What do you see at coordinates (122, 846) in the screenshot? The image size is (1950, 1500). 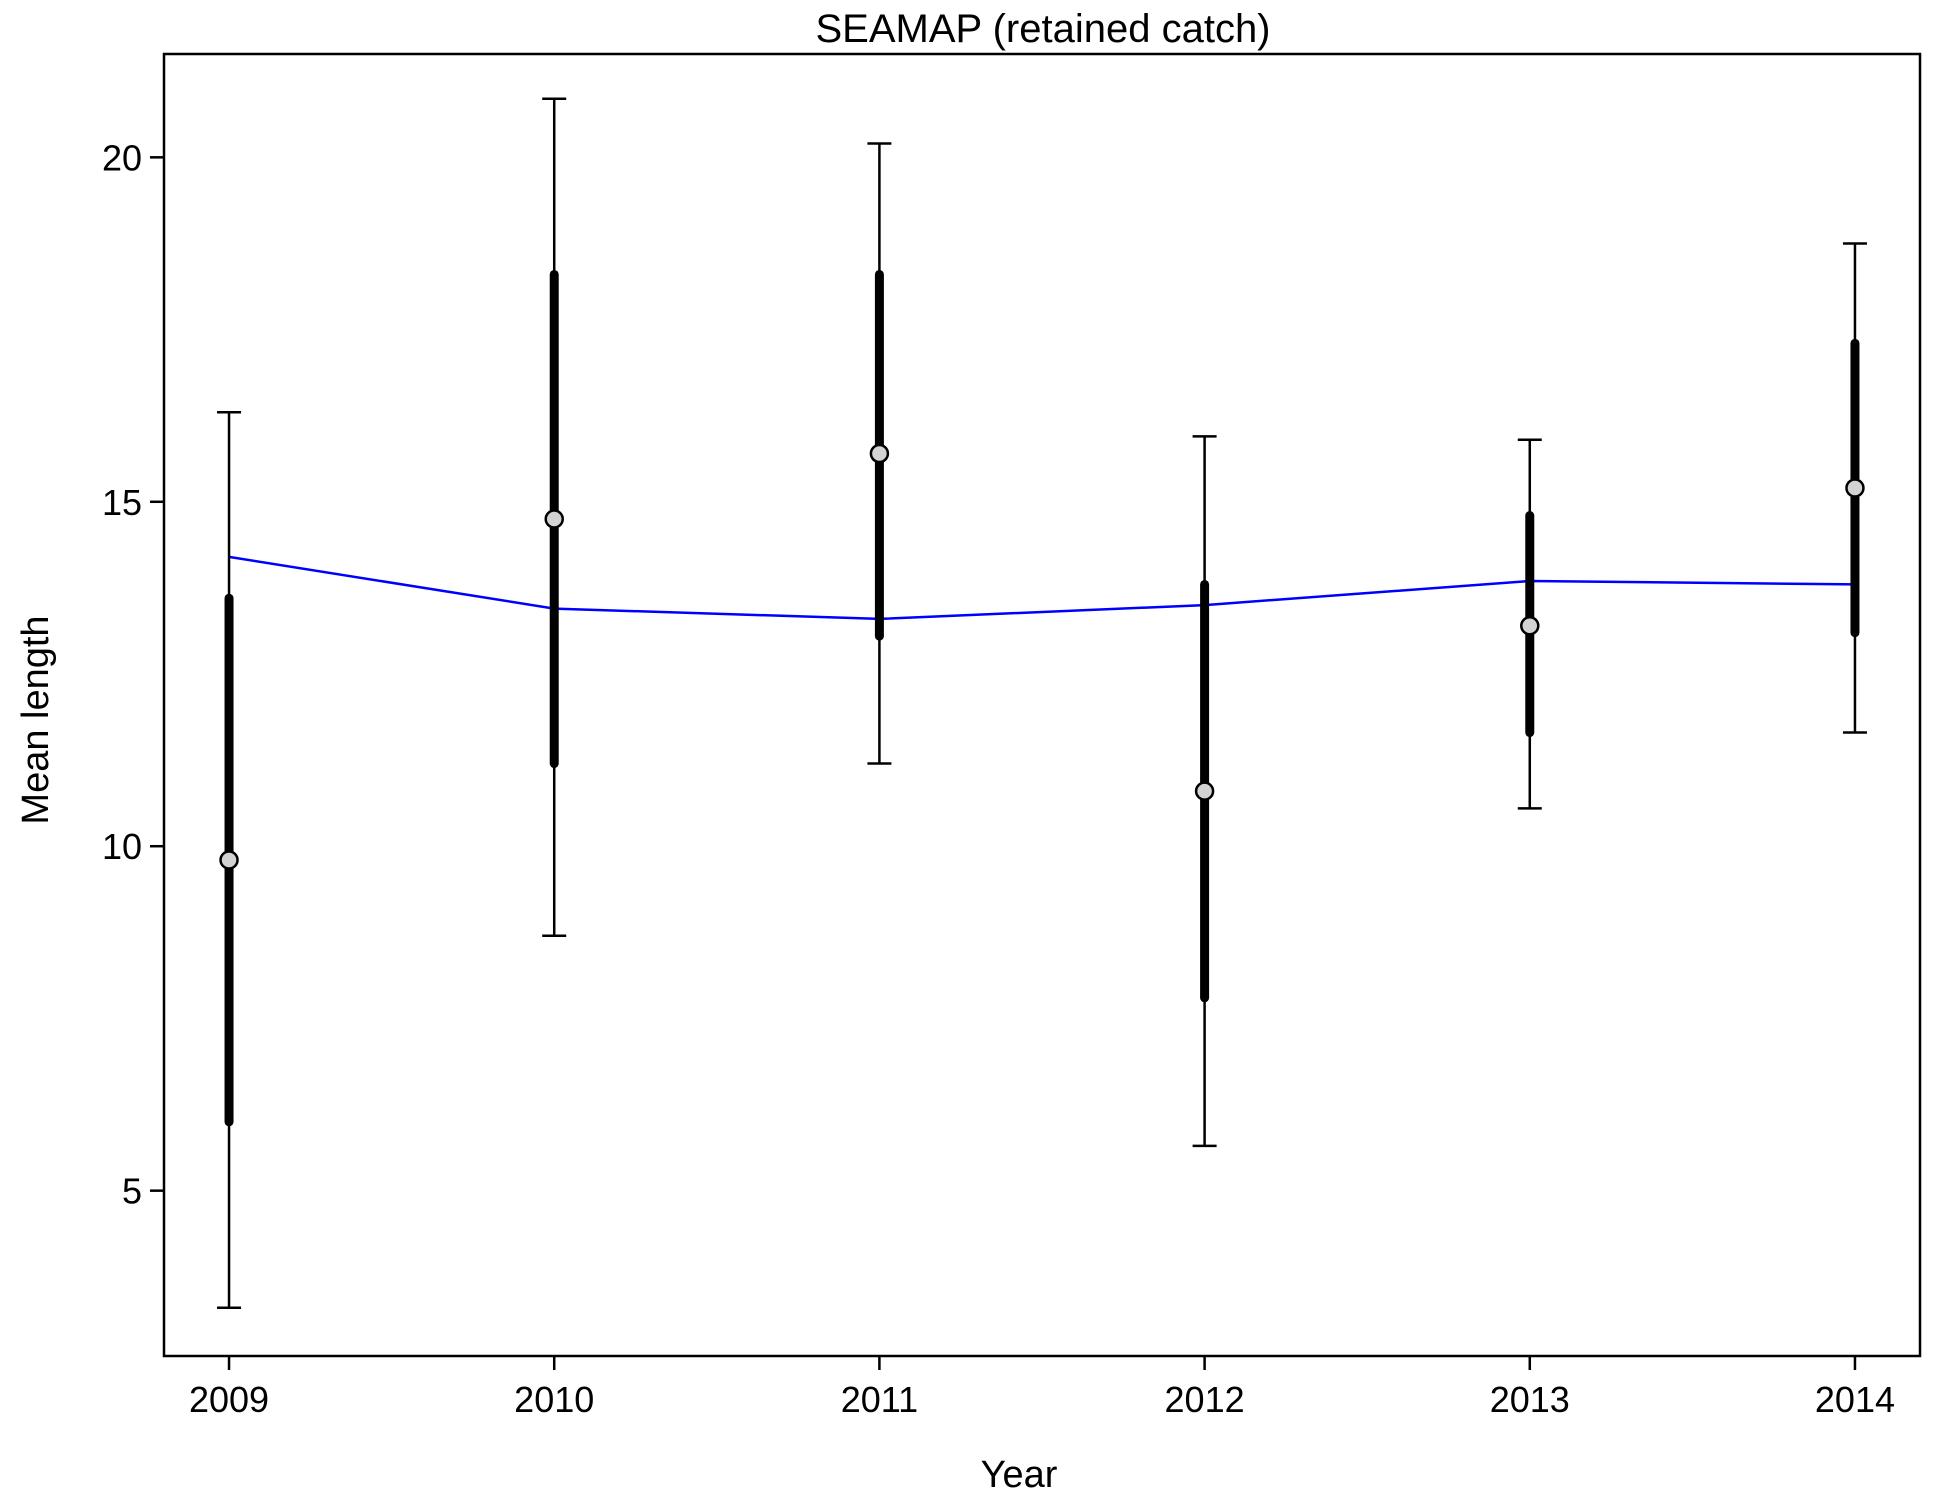 I see `y-tick-label: 10` at bounding box center [122, 846].